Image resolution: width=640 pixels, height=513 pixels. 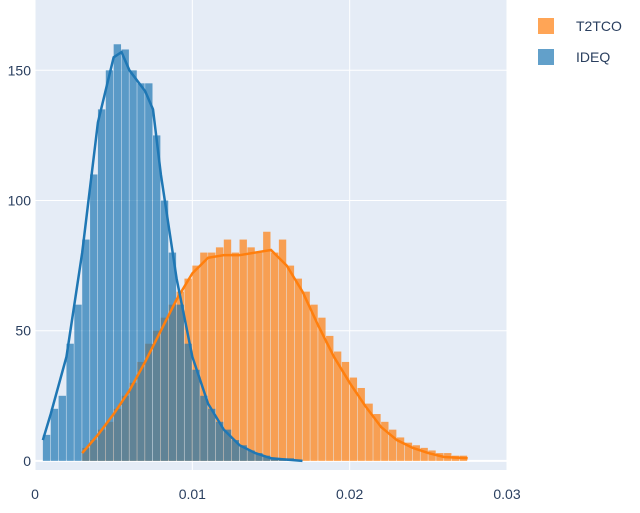 What do you see at coordinates (593, 57) in the screenshot?
I see `legend-label: IDEQ` at bounding box center [593, 57].